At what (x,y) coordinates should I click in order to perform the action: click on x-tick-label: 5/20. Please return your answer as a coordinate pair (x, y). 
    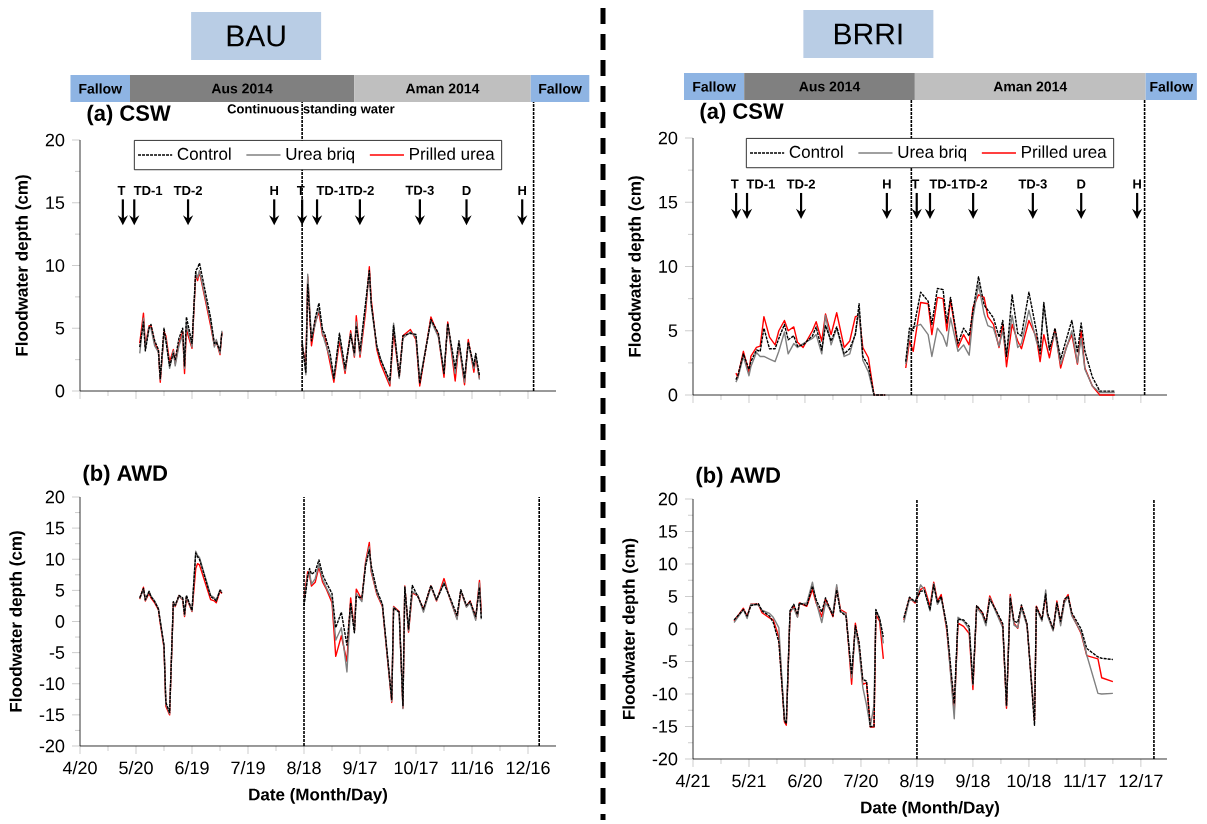
    Looking at the image, I should click on (136, 768).